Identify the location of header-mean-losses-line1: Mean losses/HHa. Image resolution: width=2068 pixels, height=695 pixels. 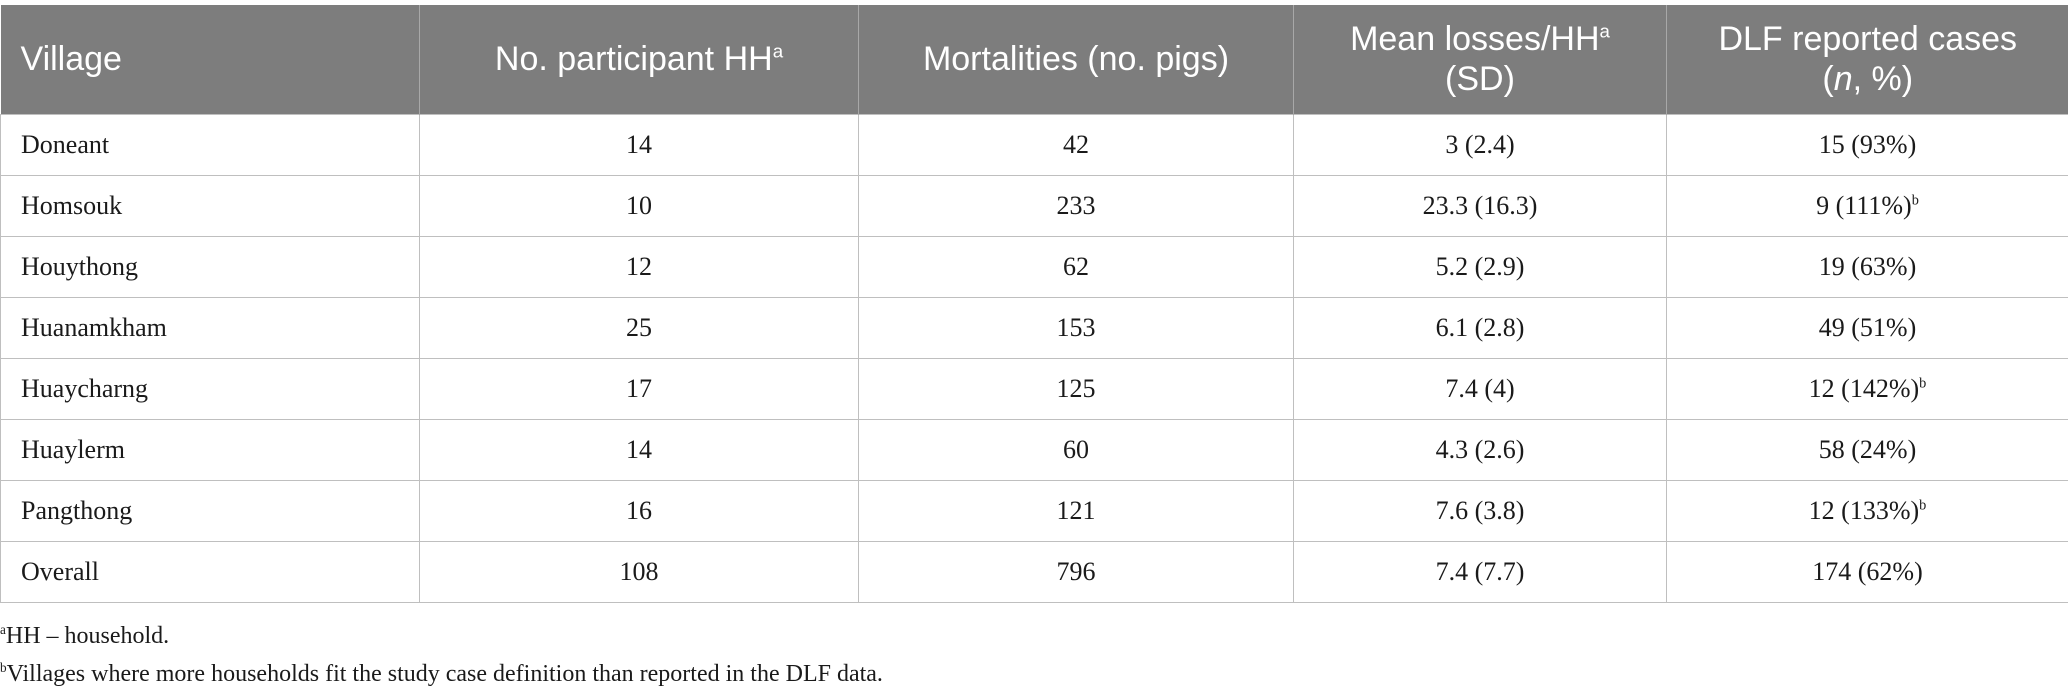
(1480, 39).